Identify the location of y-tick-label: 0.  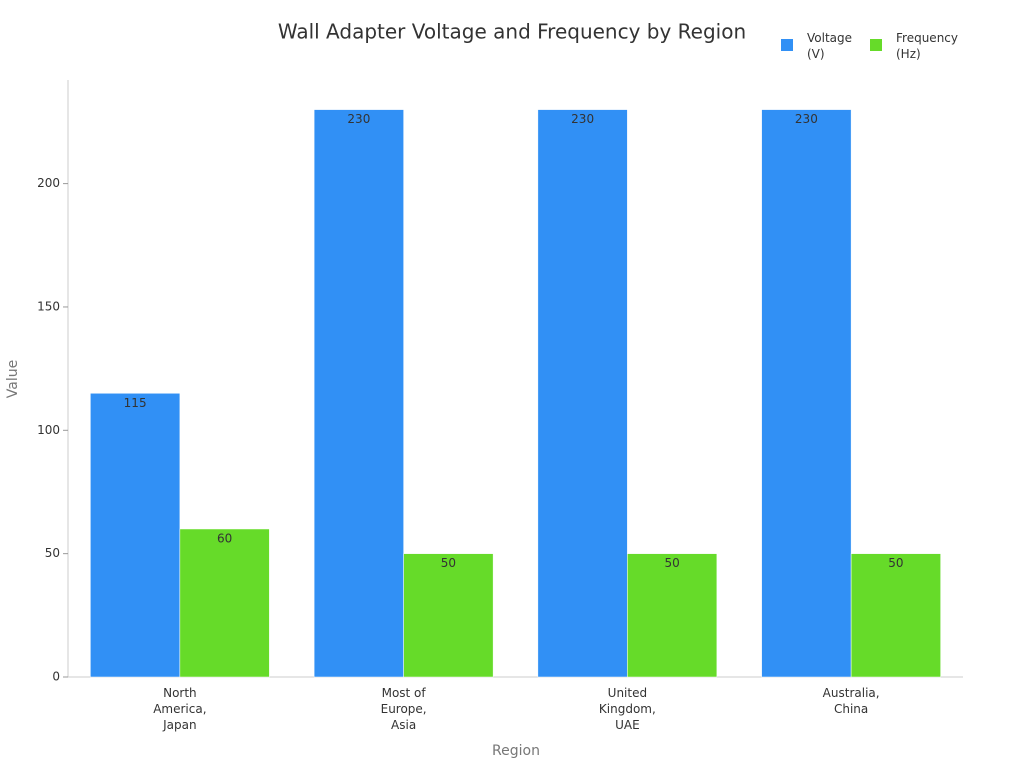
(56, 677).